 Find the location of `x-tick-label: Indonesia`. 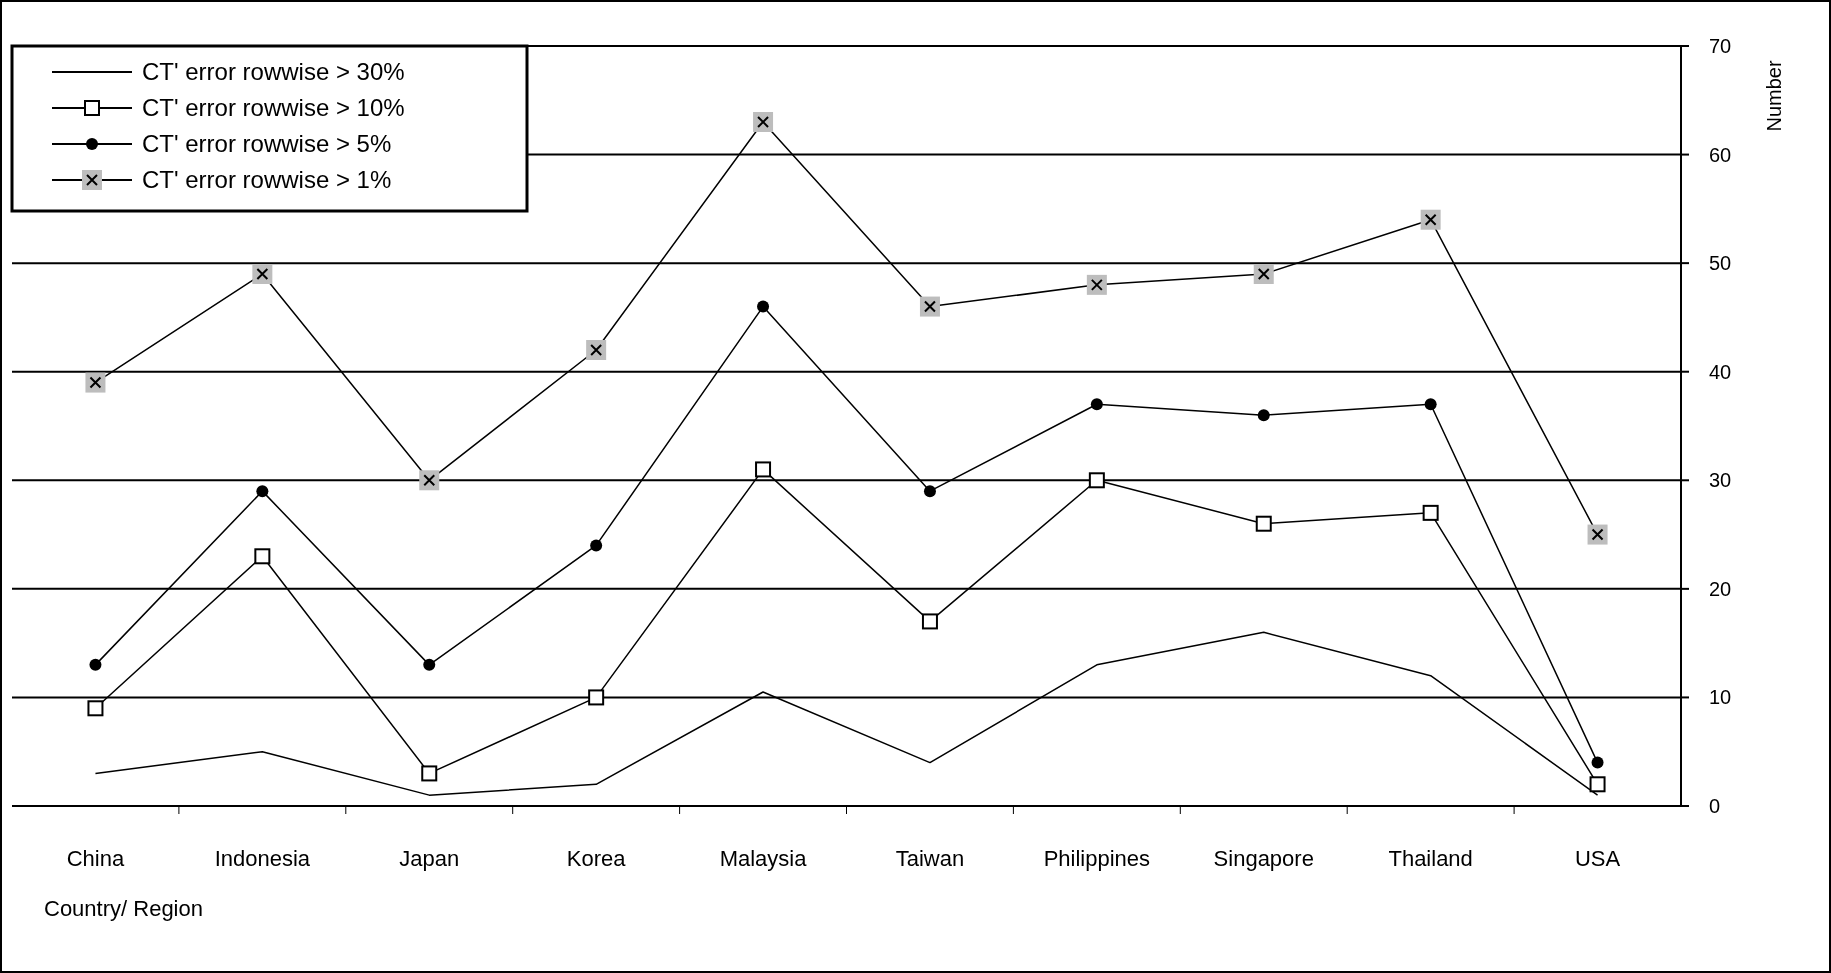

x-tick-label: Indonesia is located at coordinates (262, 858).